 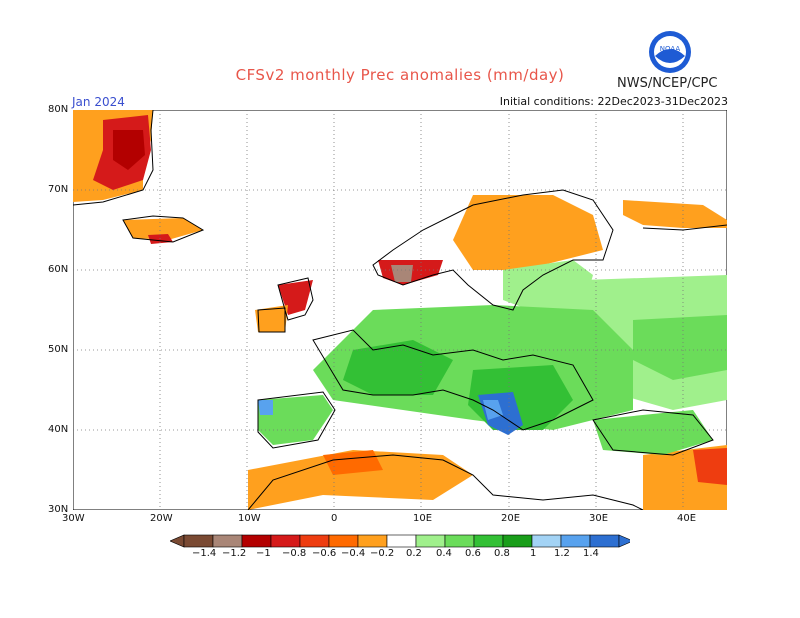 I want to click on lat-label-70n: 70N, so click(x=58, y=189).